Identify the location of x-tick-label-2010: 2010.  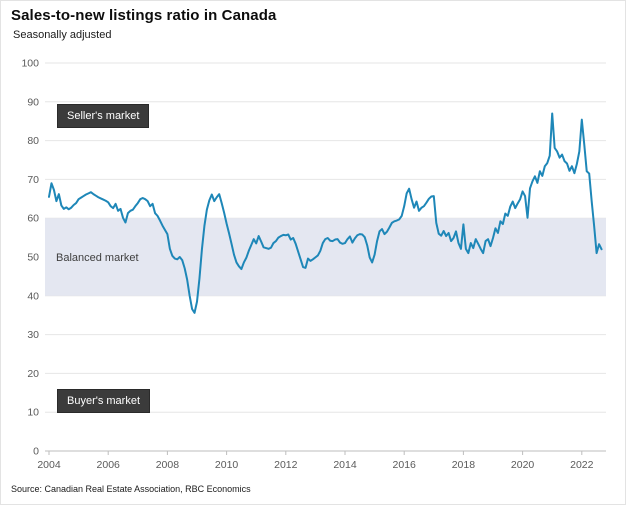
(227, 465).